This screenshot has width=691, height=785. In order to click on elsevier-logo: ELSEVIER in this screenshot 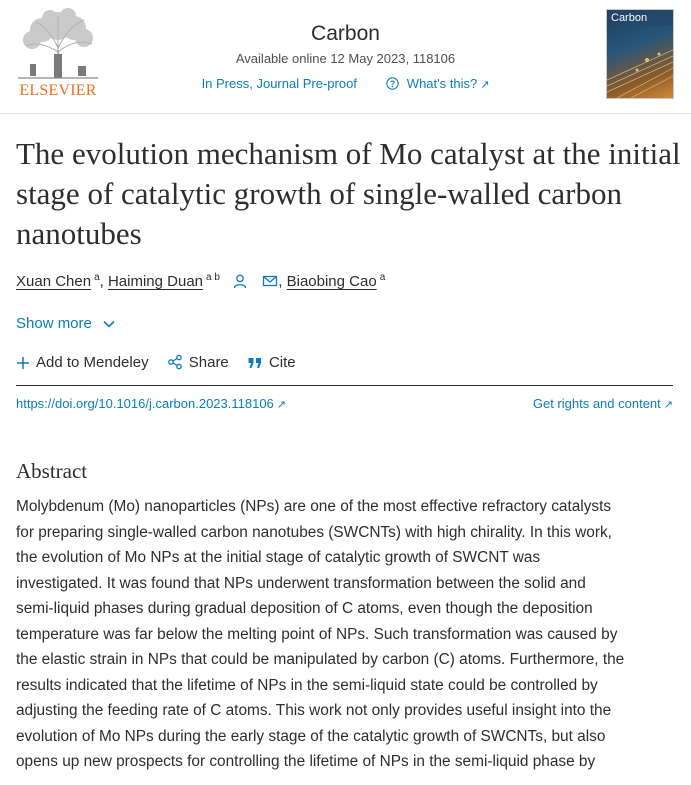, I will do `click(58, 54)`.